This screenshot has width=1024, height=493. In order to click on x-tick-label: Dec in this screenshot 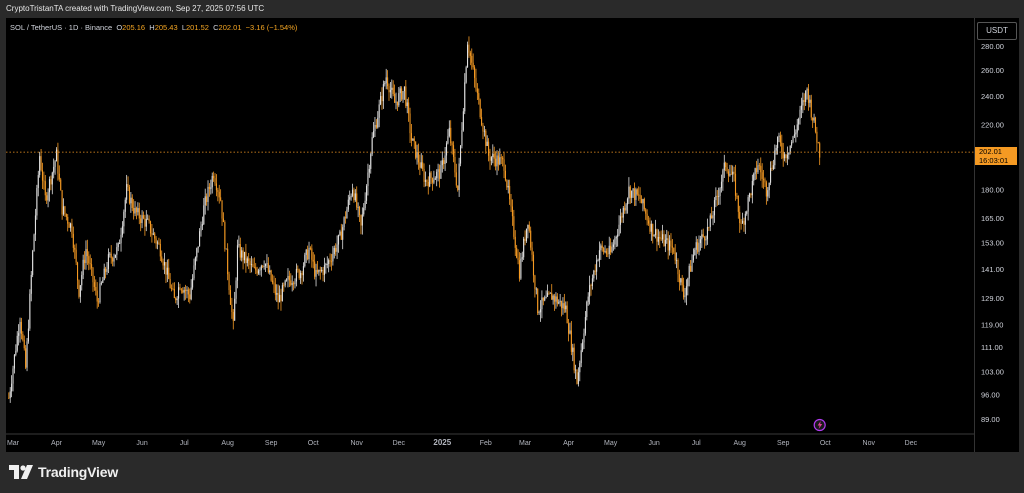, I will do `click(399, 443)`.